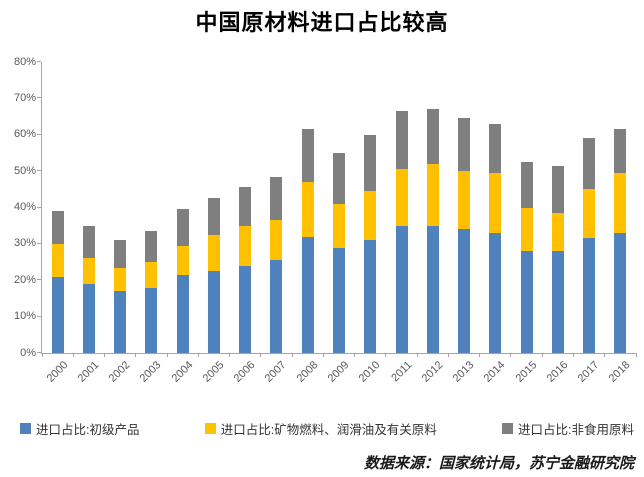 The height and width of the screenshot is (477, 644). What do you see at coordinates (151, 372) in the screenshot?
I see `x-tick-label: 2003` at bounding box center [151, 372].